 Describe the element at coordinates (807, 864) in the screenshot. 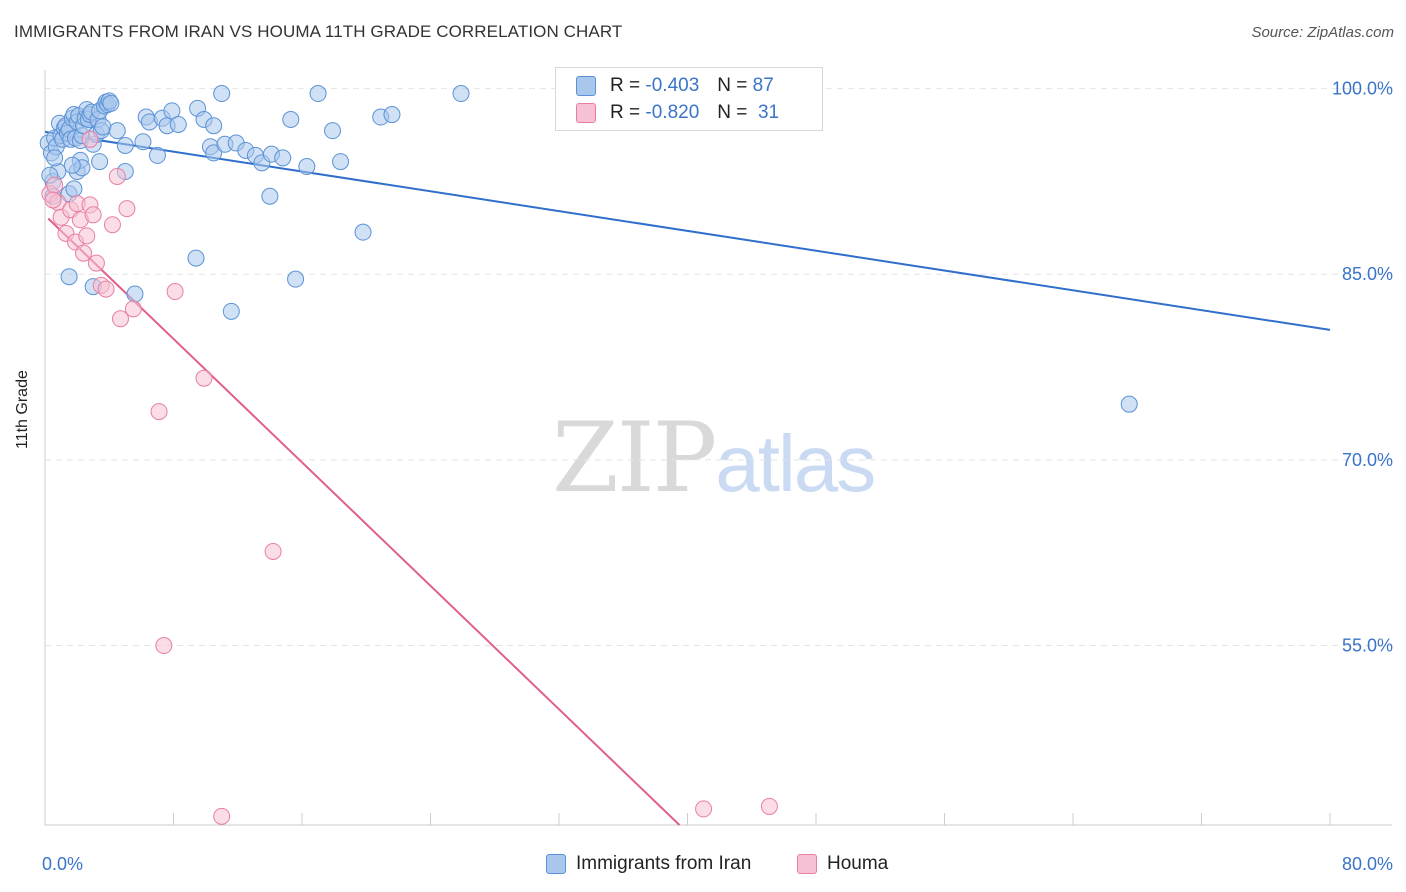

I see `bottom-swatch-pink` at that location.